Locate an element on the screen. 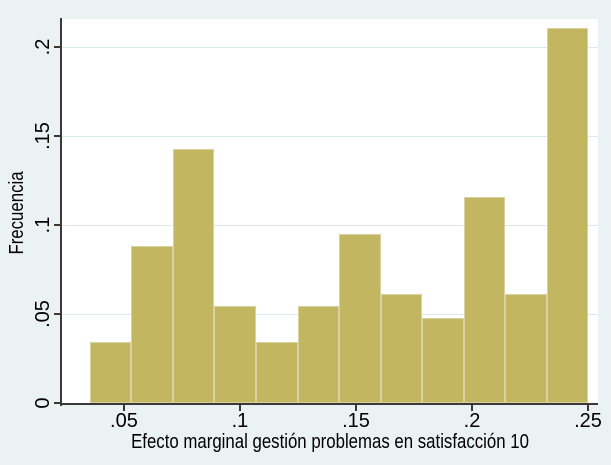  y-tick-label-text: .15 is located at coordinates (43, 136).